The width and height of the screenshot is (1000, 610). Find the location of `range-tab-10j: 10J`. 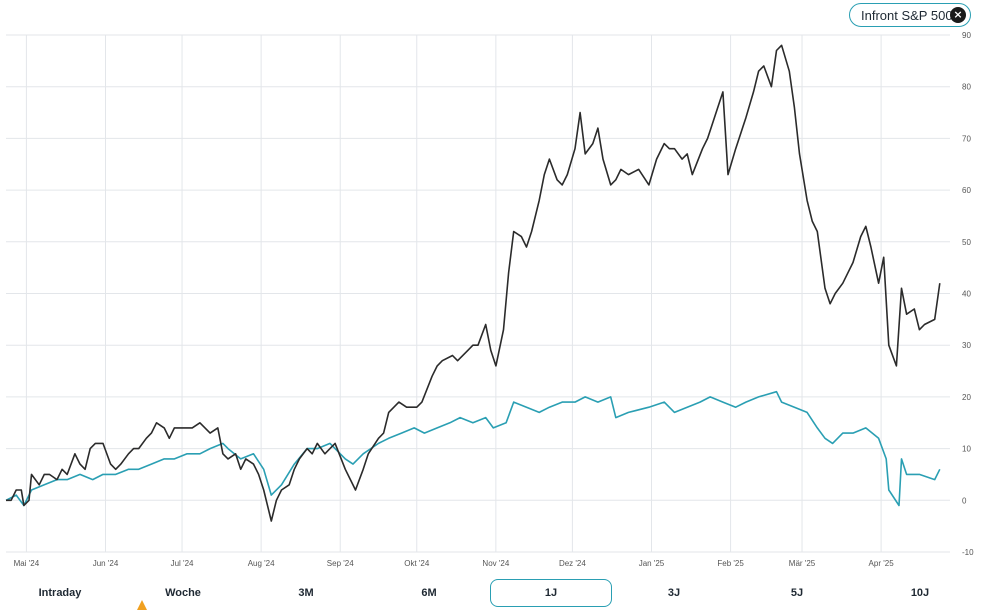

range-tab-10j: 10J is located at coordinates (920, 593).